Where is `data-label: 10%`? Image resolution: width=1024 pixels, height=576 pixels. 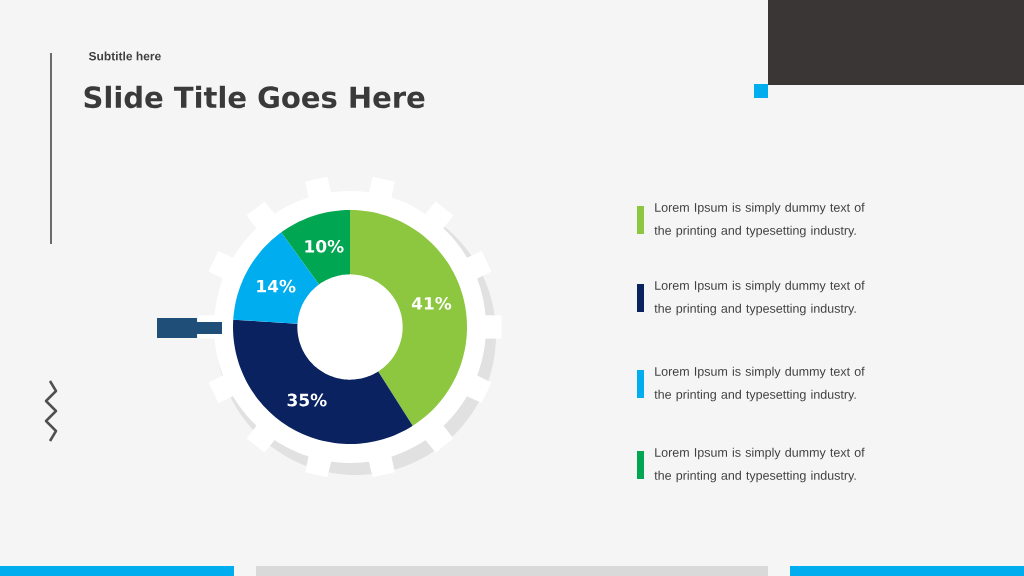 data-label: 10% is located at coordinates (324, 246).